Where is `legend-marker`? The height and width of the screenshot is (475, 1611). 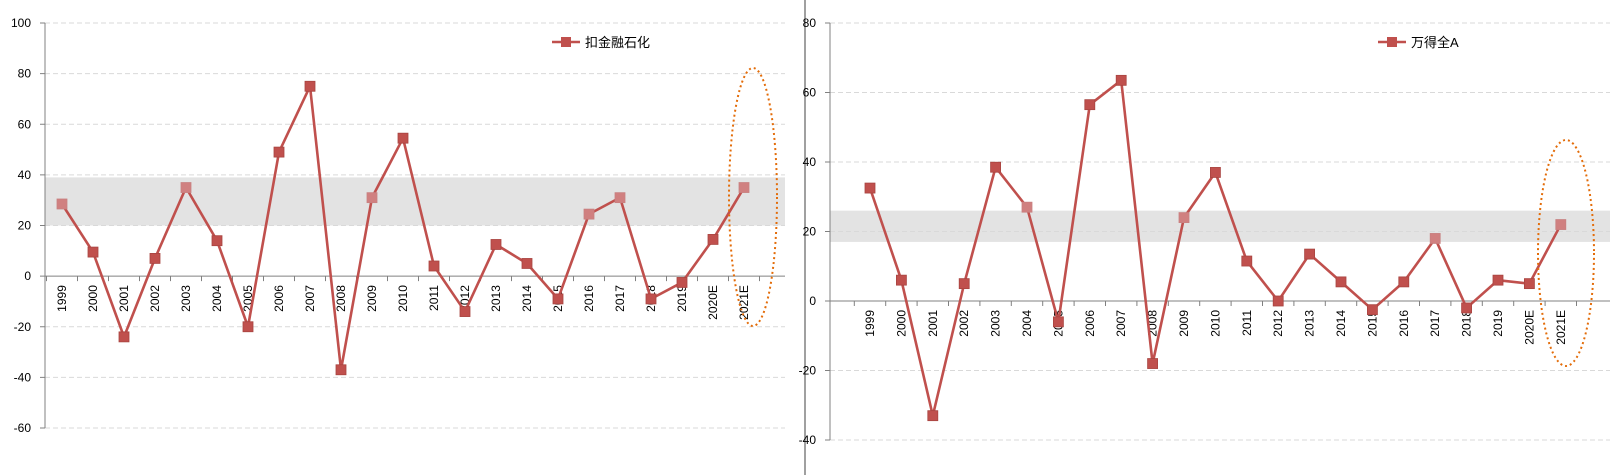 legend-marker is located at coordinates (1392, 42).